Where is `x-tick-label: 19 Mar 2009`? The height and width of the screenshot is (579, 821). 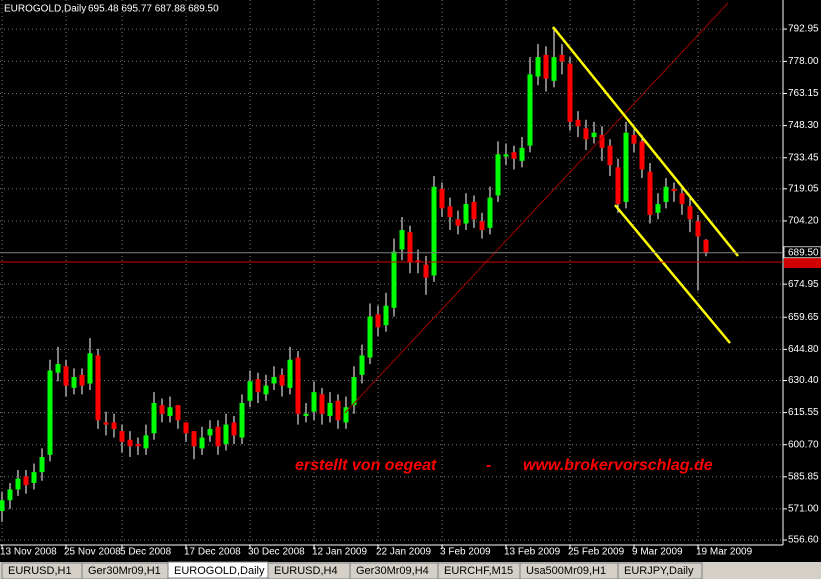 x-tick-label: 19 Mar 2009 is located at coordinates (724, 552).